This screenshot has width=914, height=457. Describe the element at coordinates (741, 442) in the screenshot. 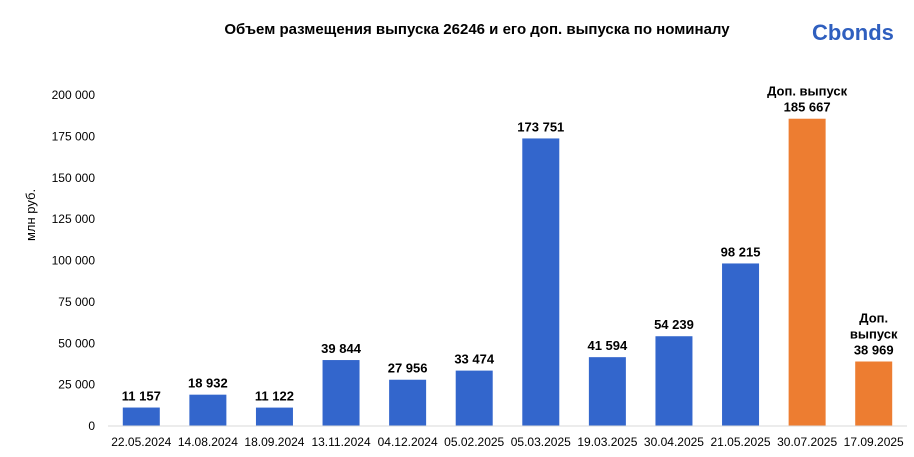

I see `x-tick-label: 21.05.2025` at that location.